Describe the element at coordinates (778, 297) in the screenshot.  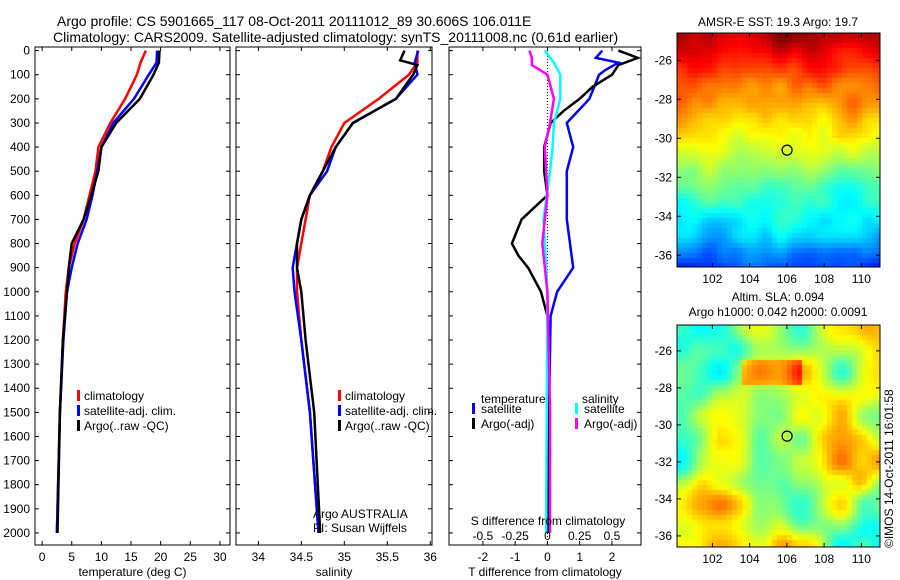
I see `sla-map-title-1: Altim. SLA: 0.094` at that location.